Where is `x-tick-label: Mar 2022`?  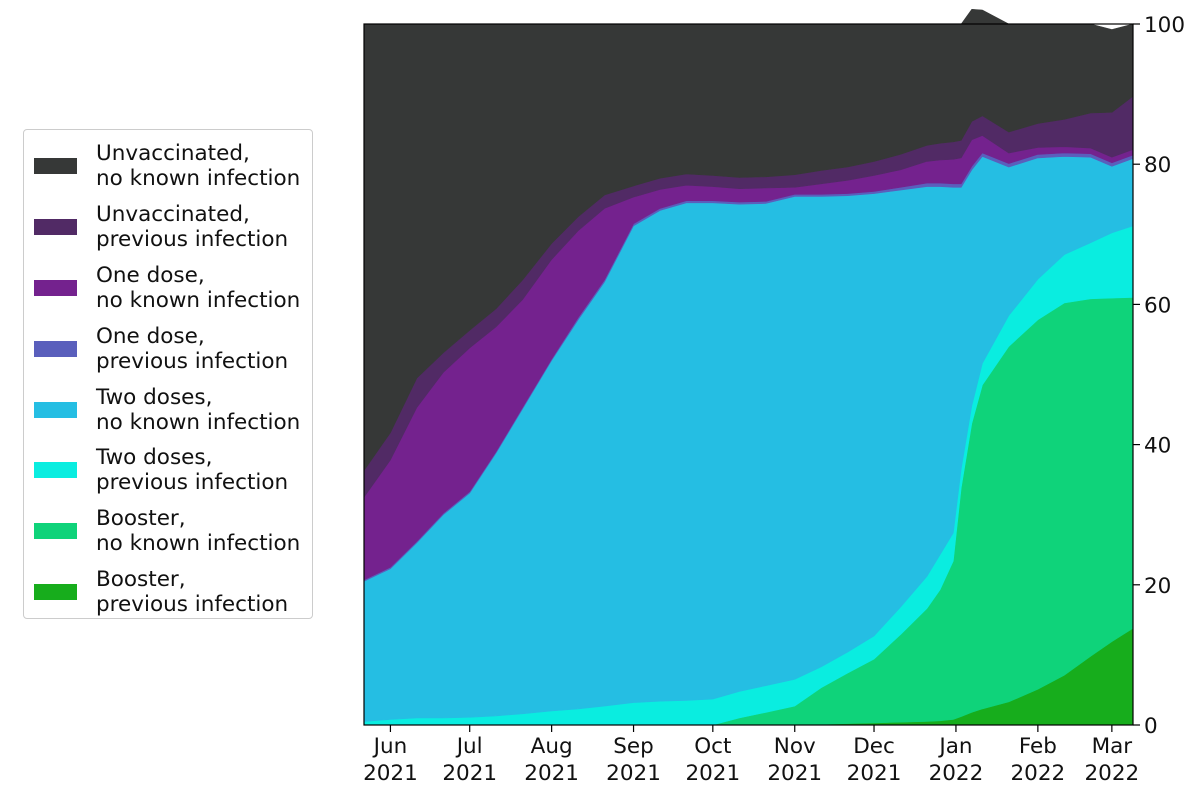 x-tick-label: Mar 2022 is located at coordinates (1111, 760).